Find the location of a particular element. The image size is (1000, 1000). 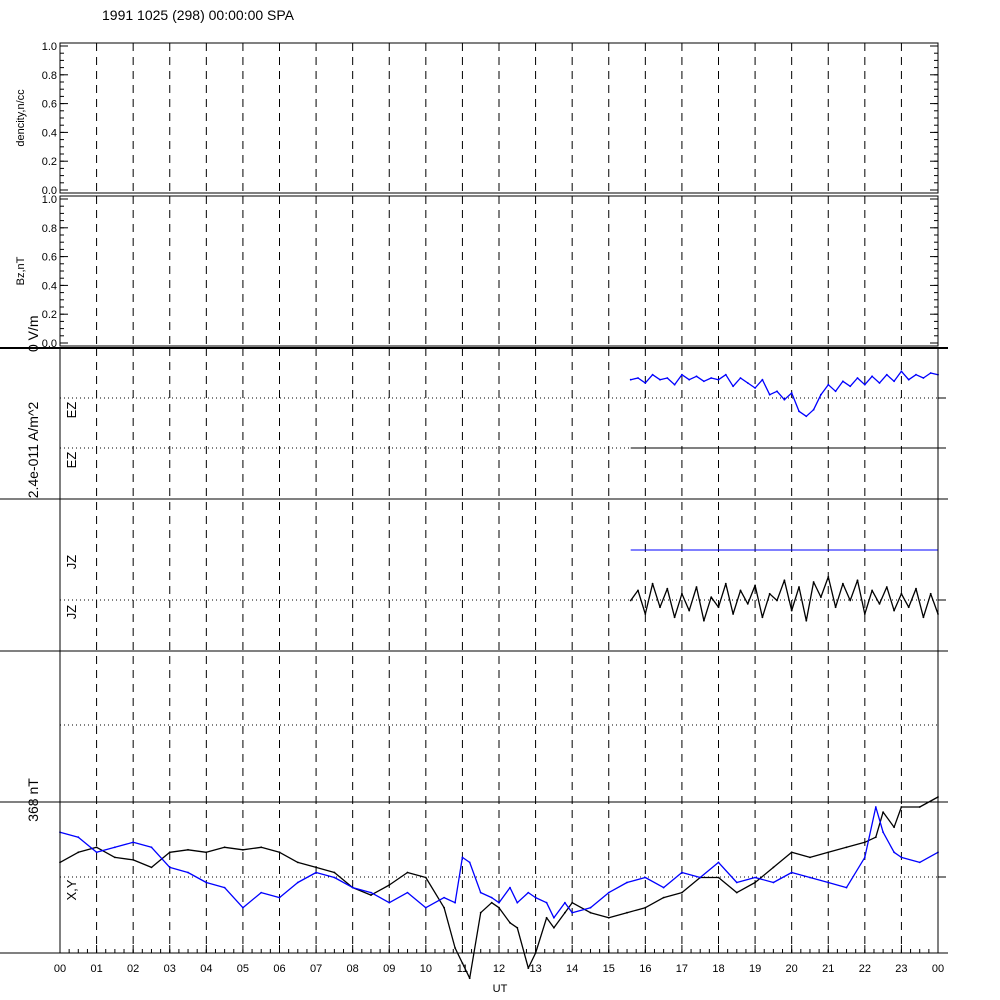

xy-scale-label: 368 nT is located at coordinates (33, 800).